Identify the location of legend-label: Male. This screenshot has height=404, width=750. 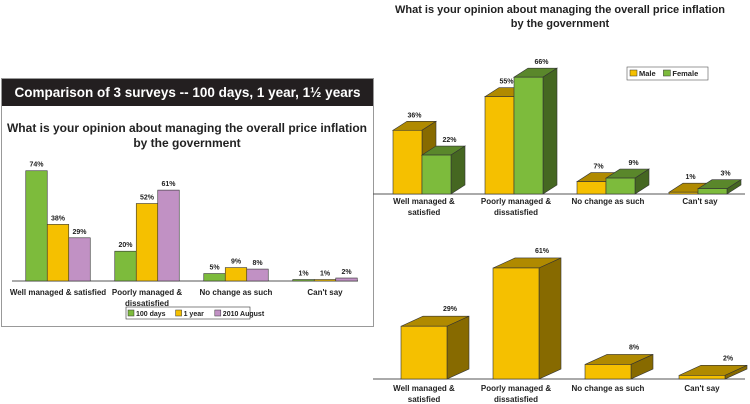
(647, 73).